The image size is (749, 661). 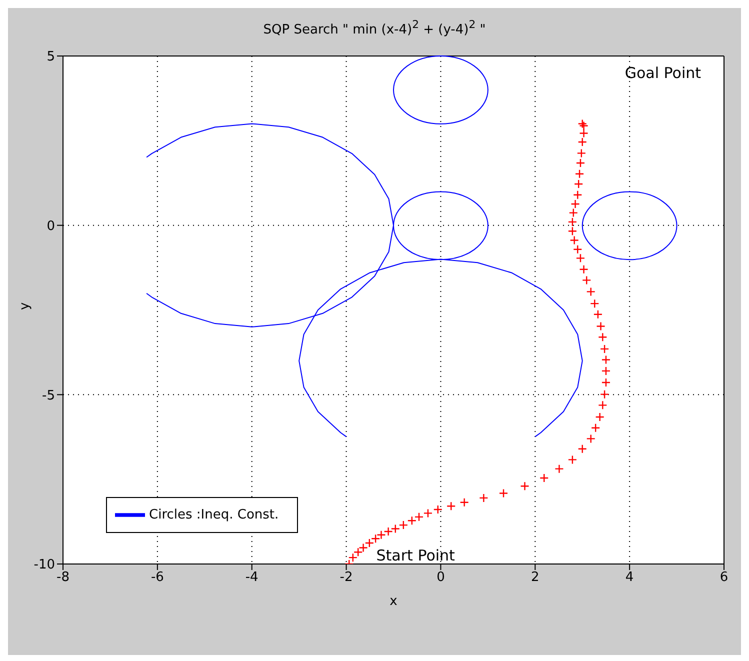 What do you see at coordinates (346, 578) in the screenshot?
I see `x-tick-label: -2` at bounding box center [346, 578].